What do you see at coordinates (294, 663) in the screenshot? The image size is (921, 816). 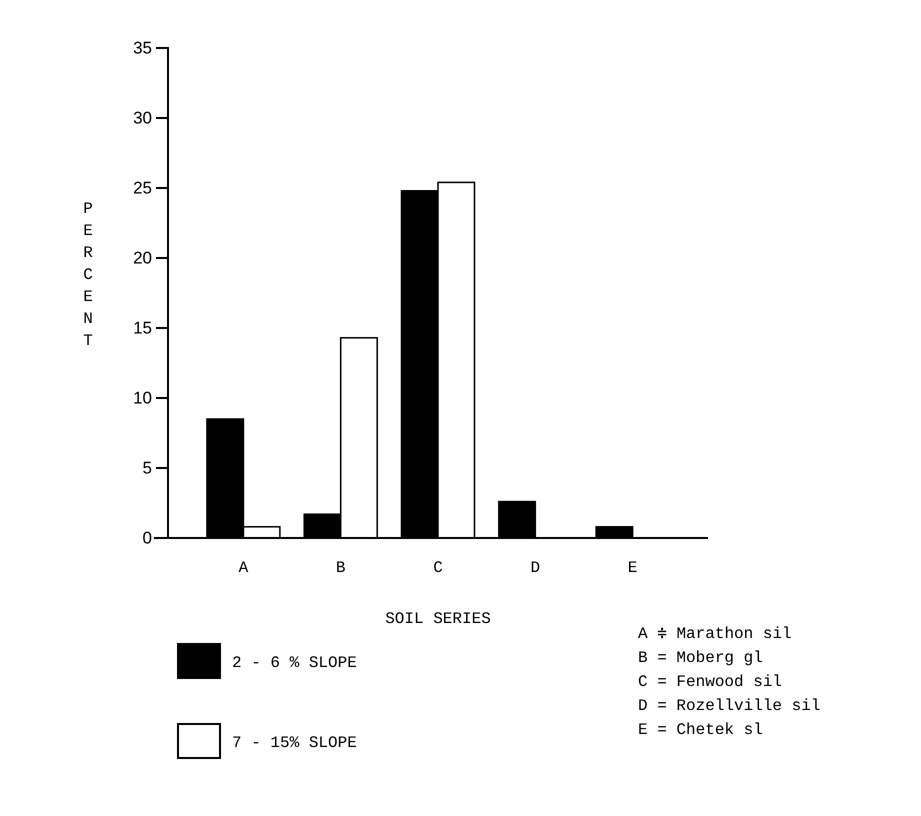 I see `legend-label: 2 - 6 % SLOPE` at bounding box center [294, 663].